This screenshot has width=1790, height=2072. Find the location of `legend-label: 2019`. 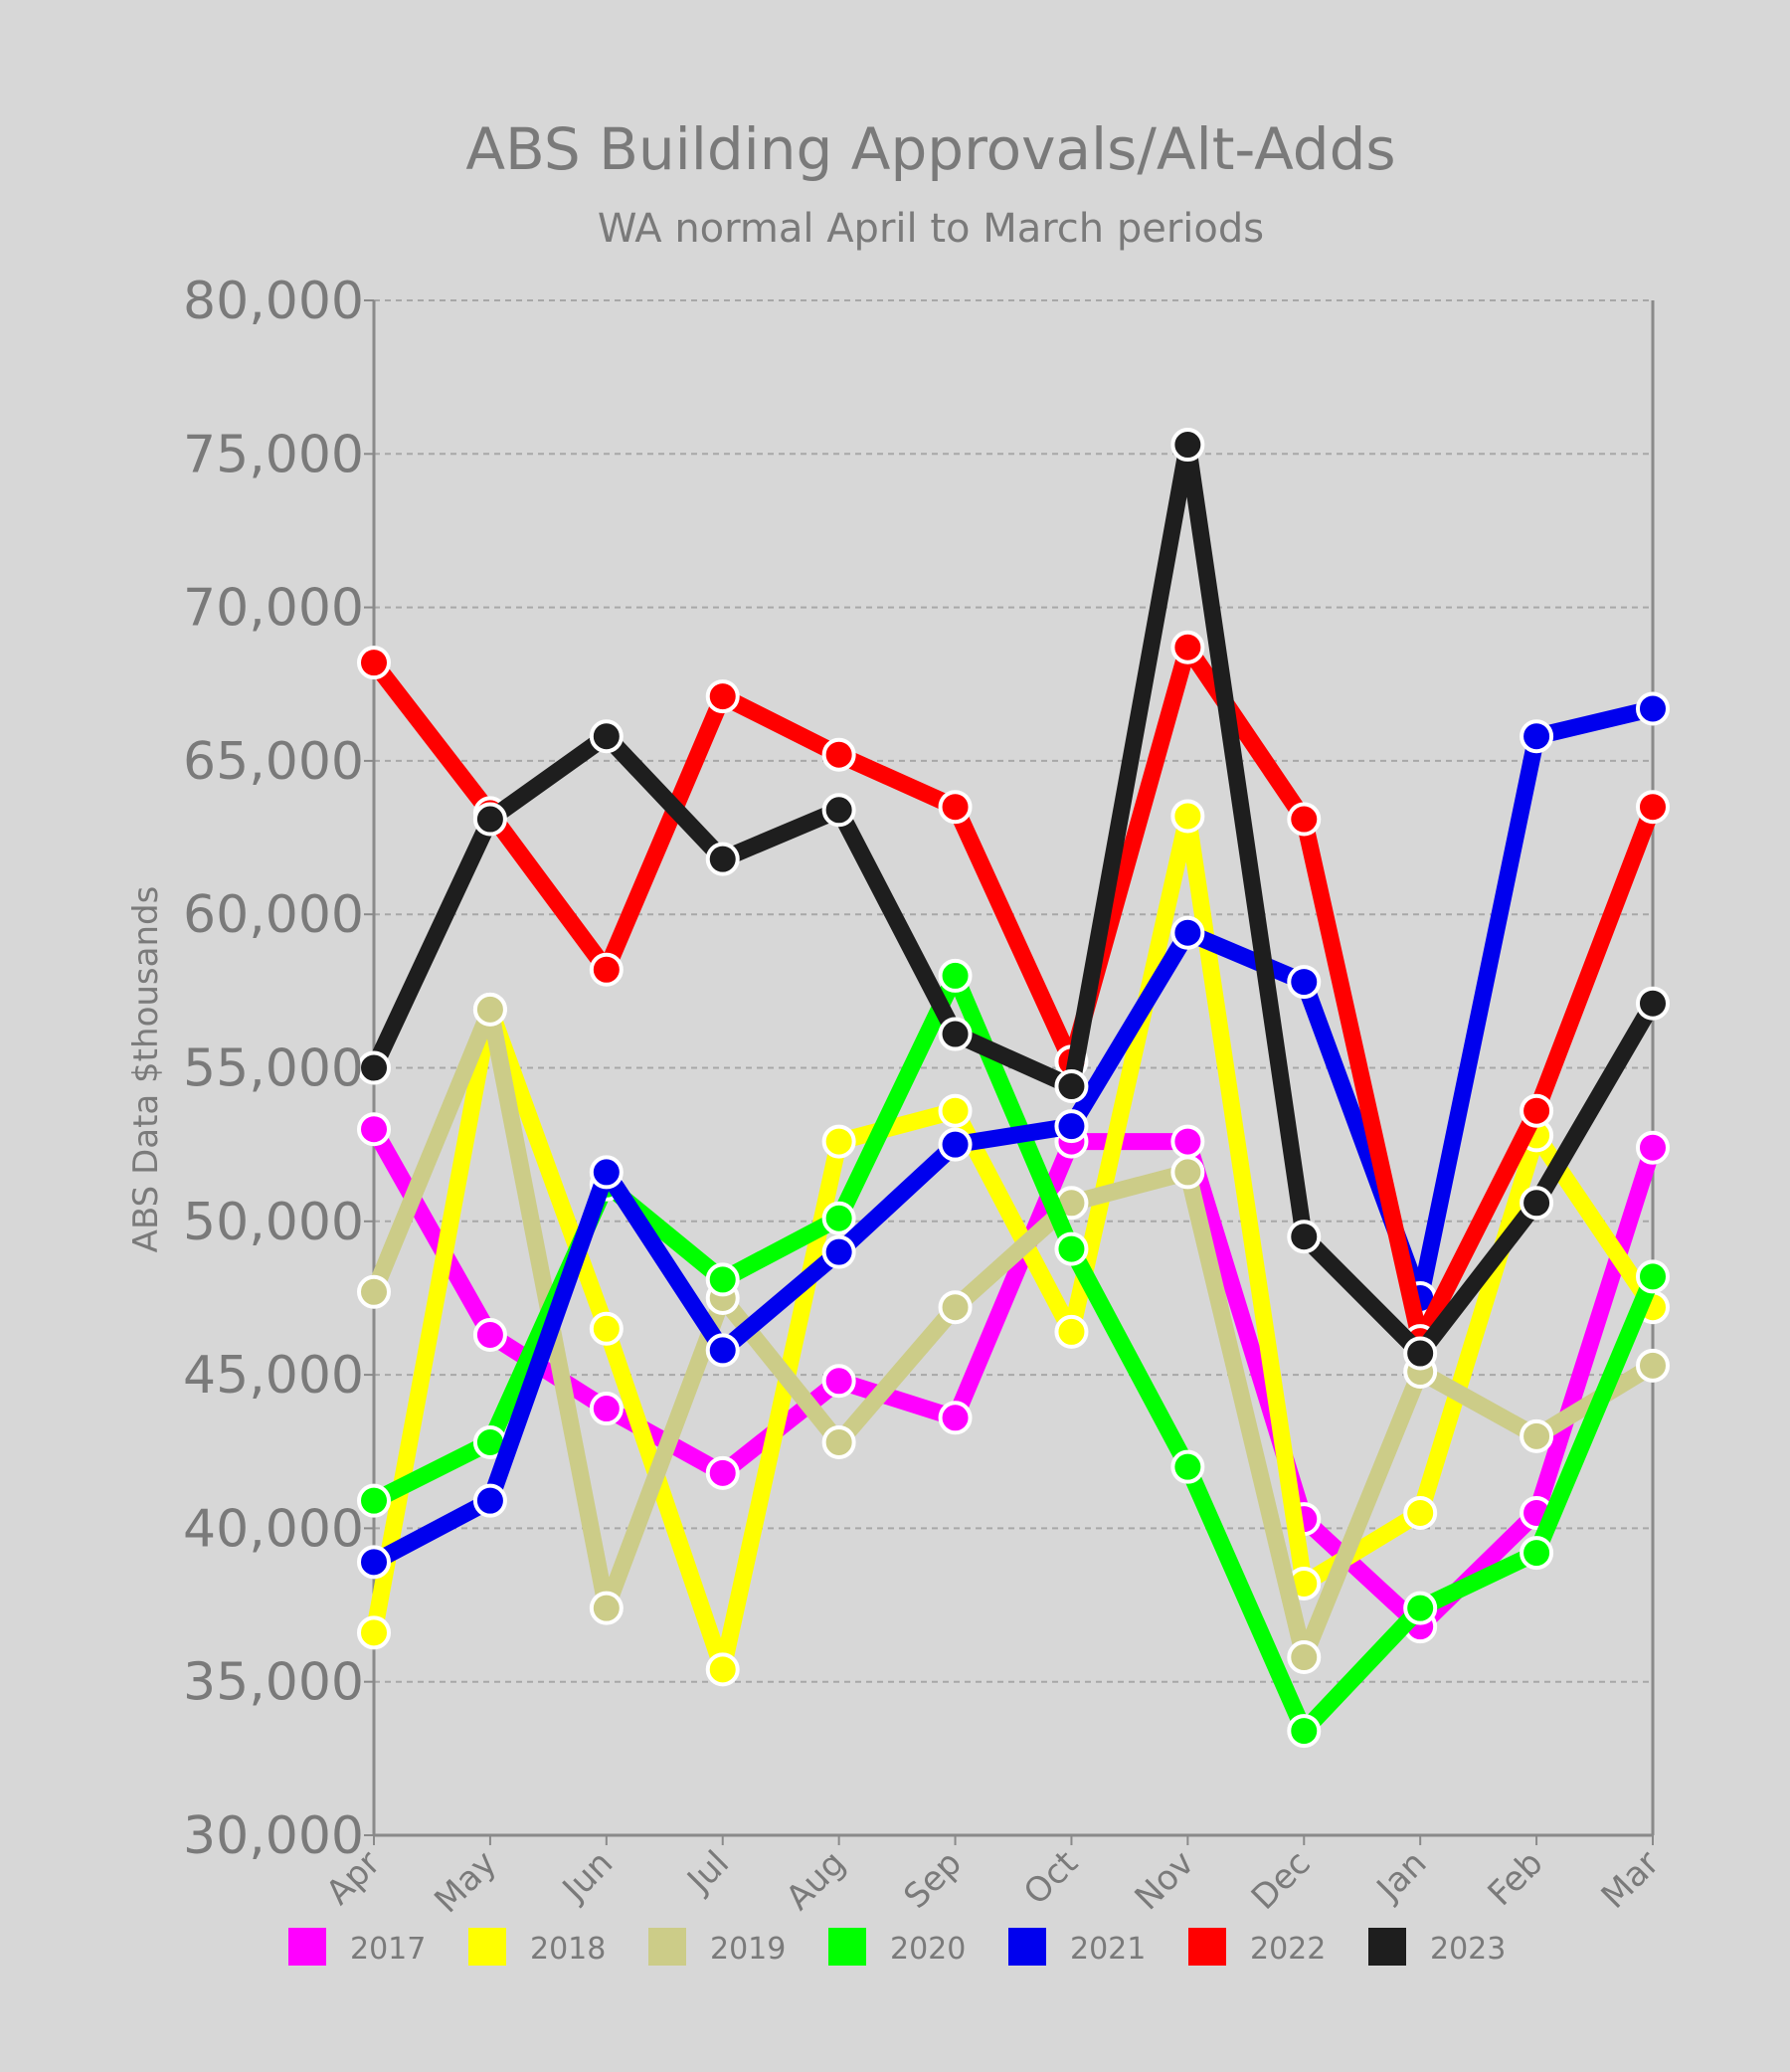

legend-label: 2019 is located at coordinates (748, 1949).